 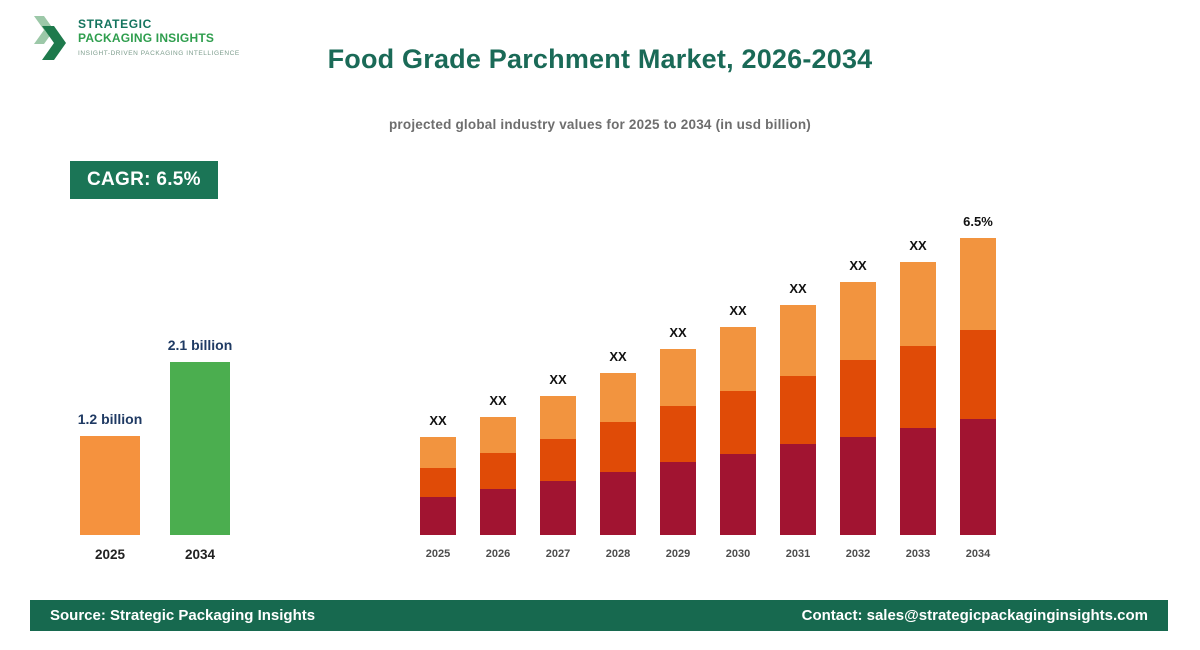 What do you see at coordinates (498, 400) in the screenshot?
I see `projection-bar-label-2026: XX` at bounding box center [498, 400].